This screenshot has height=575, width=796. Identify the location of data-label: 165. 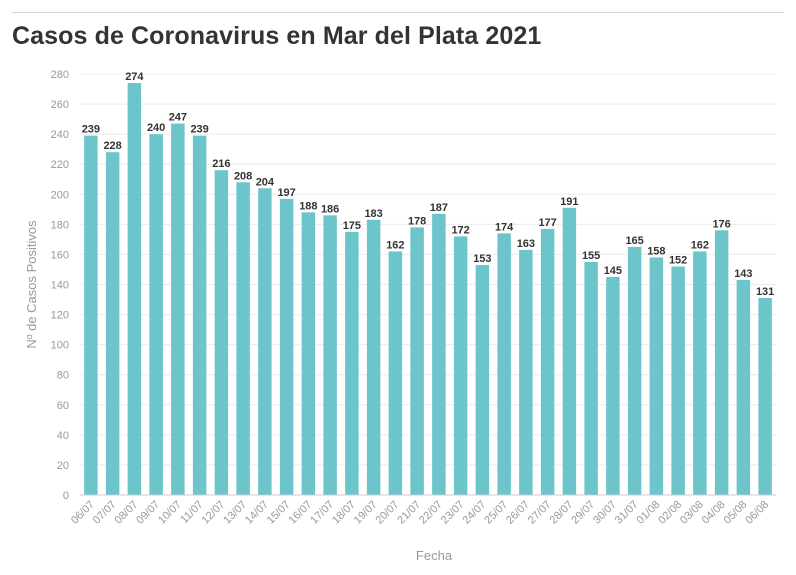
(634, 241).